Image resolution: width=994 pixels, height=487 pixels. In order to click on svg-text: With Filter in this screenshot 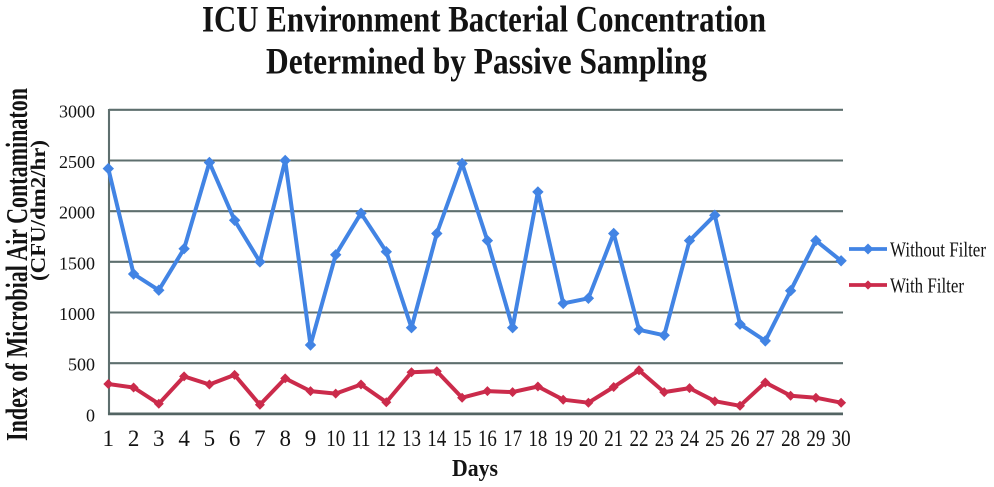, I will do `click(927, 286)`.